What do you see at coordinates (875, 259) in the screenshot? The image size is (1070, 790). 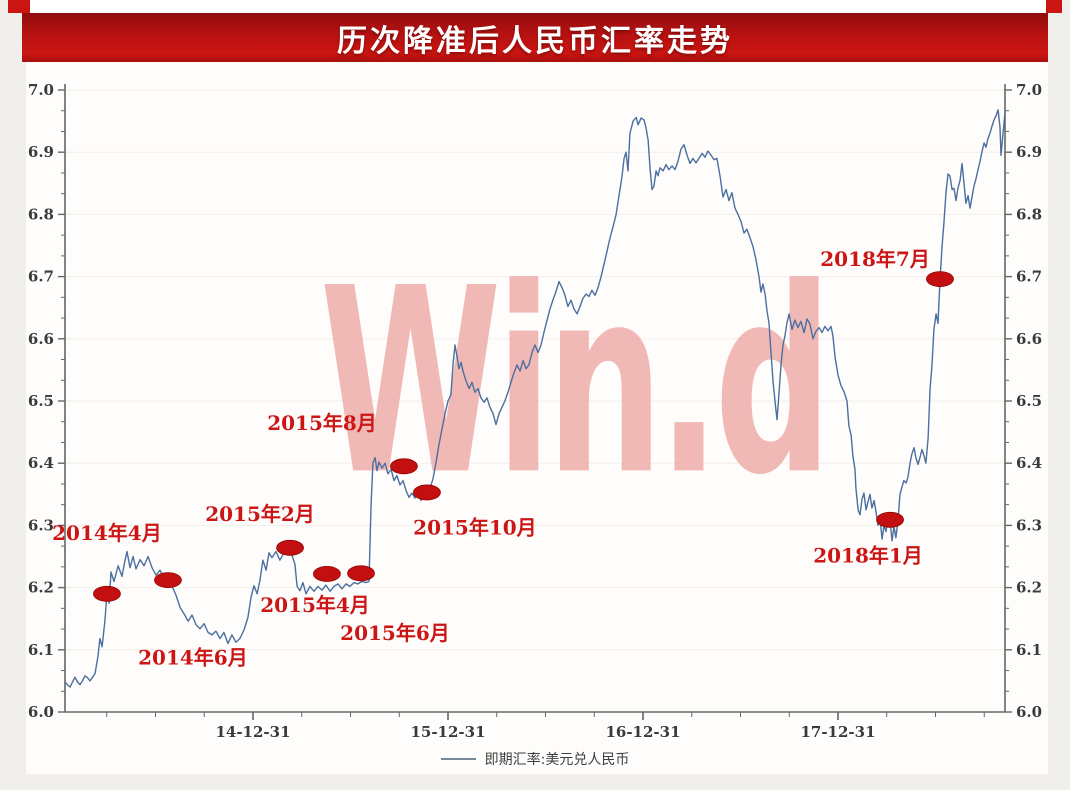 I see `annotation-label: 2018年7月` at bounding box center [875, 259].